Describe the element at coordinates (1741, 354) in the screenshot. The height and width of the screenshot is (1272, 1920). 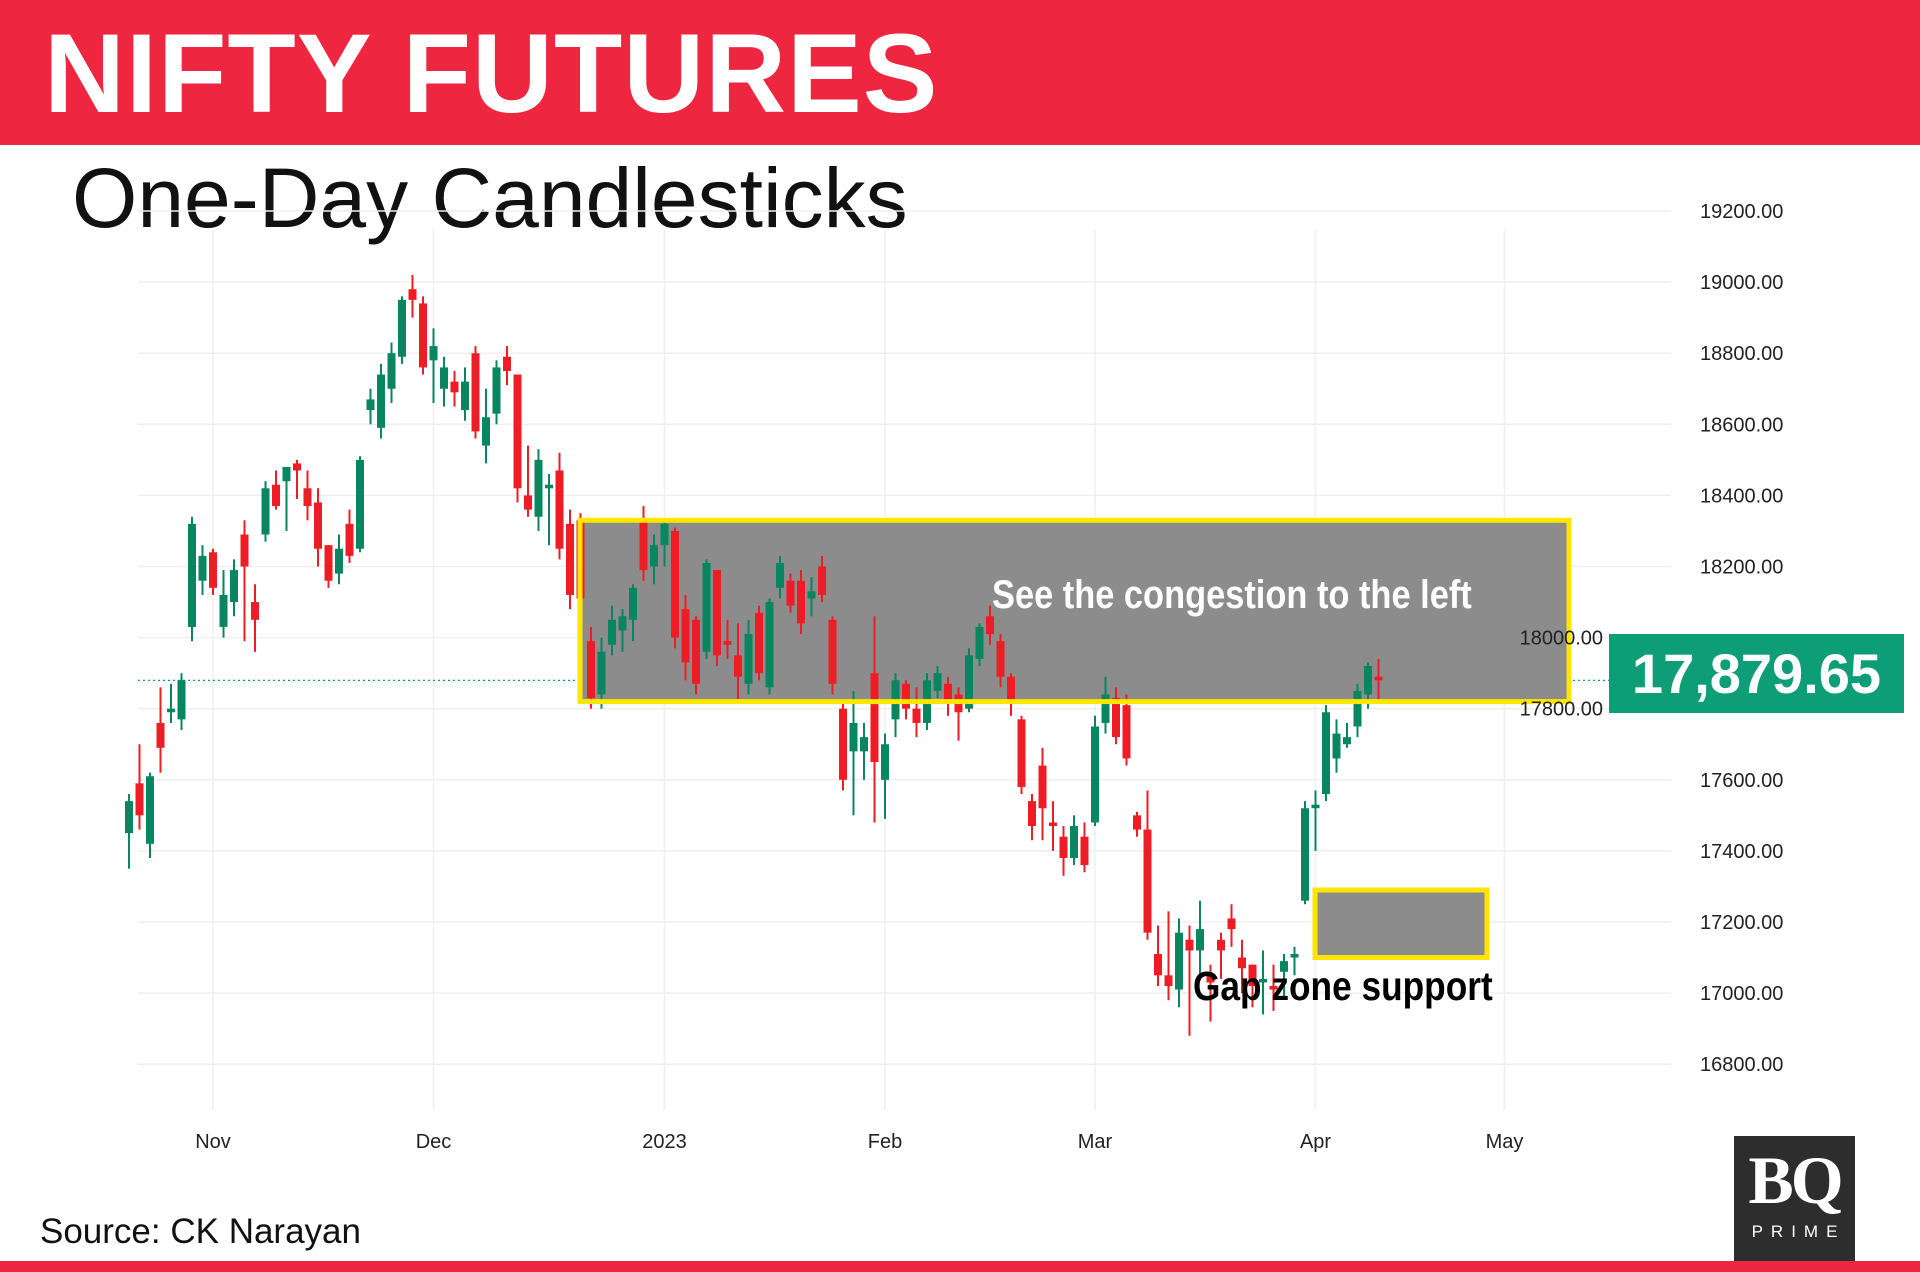
I see `y-tick-label: 18800.00` at that location.